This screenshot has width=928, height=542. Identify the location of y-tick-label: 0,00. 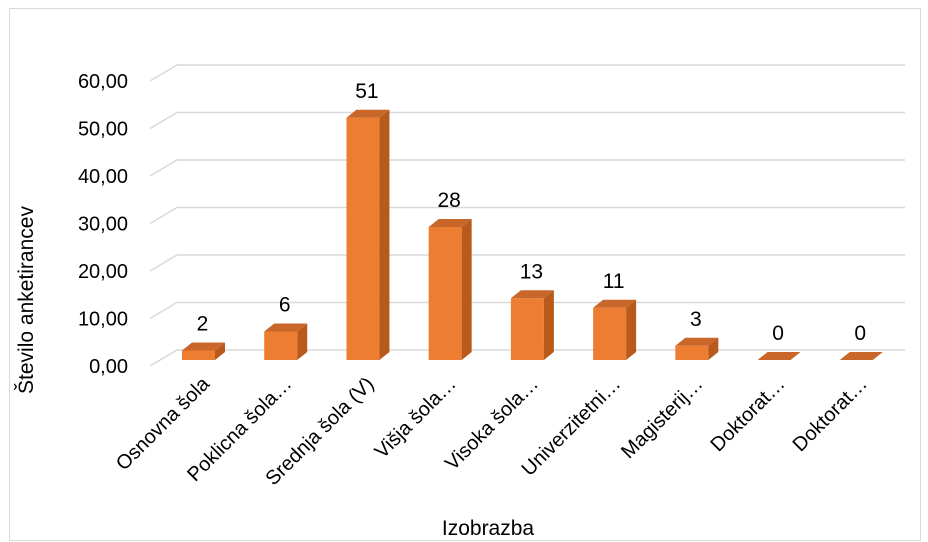
(108, 367).